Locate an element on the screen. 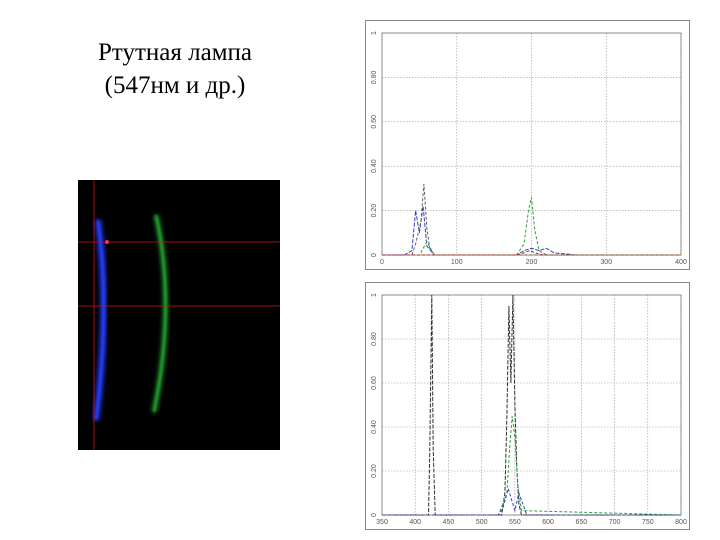  x-tick-label: 300 is located at coordinates (606, 262).